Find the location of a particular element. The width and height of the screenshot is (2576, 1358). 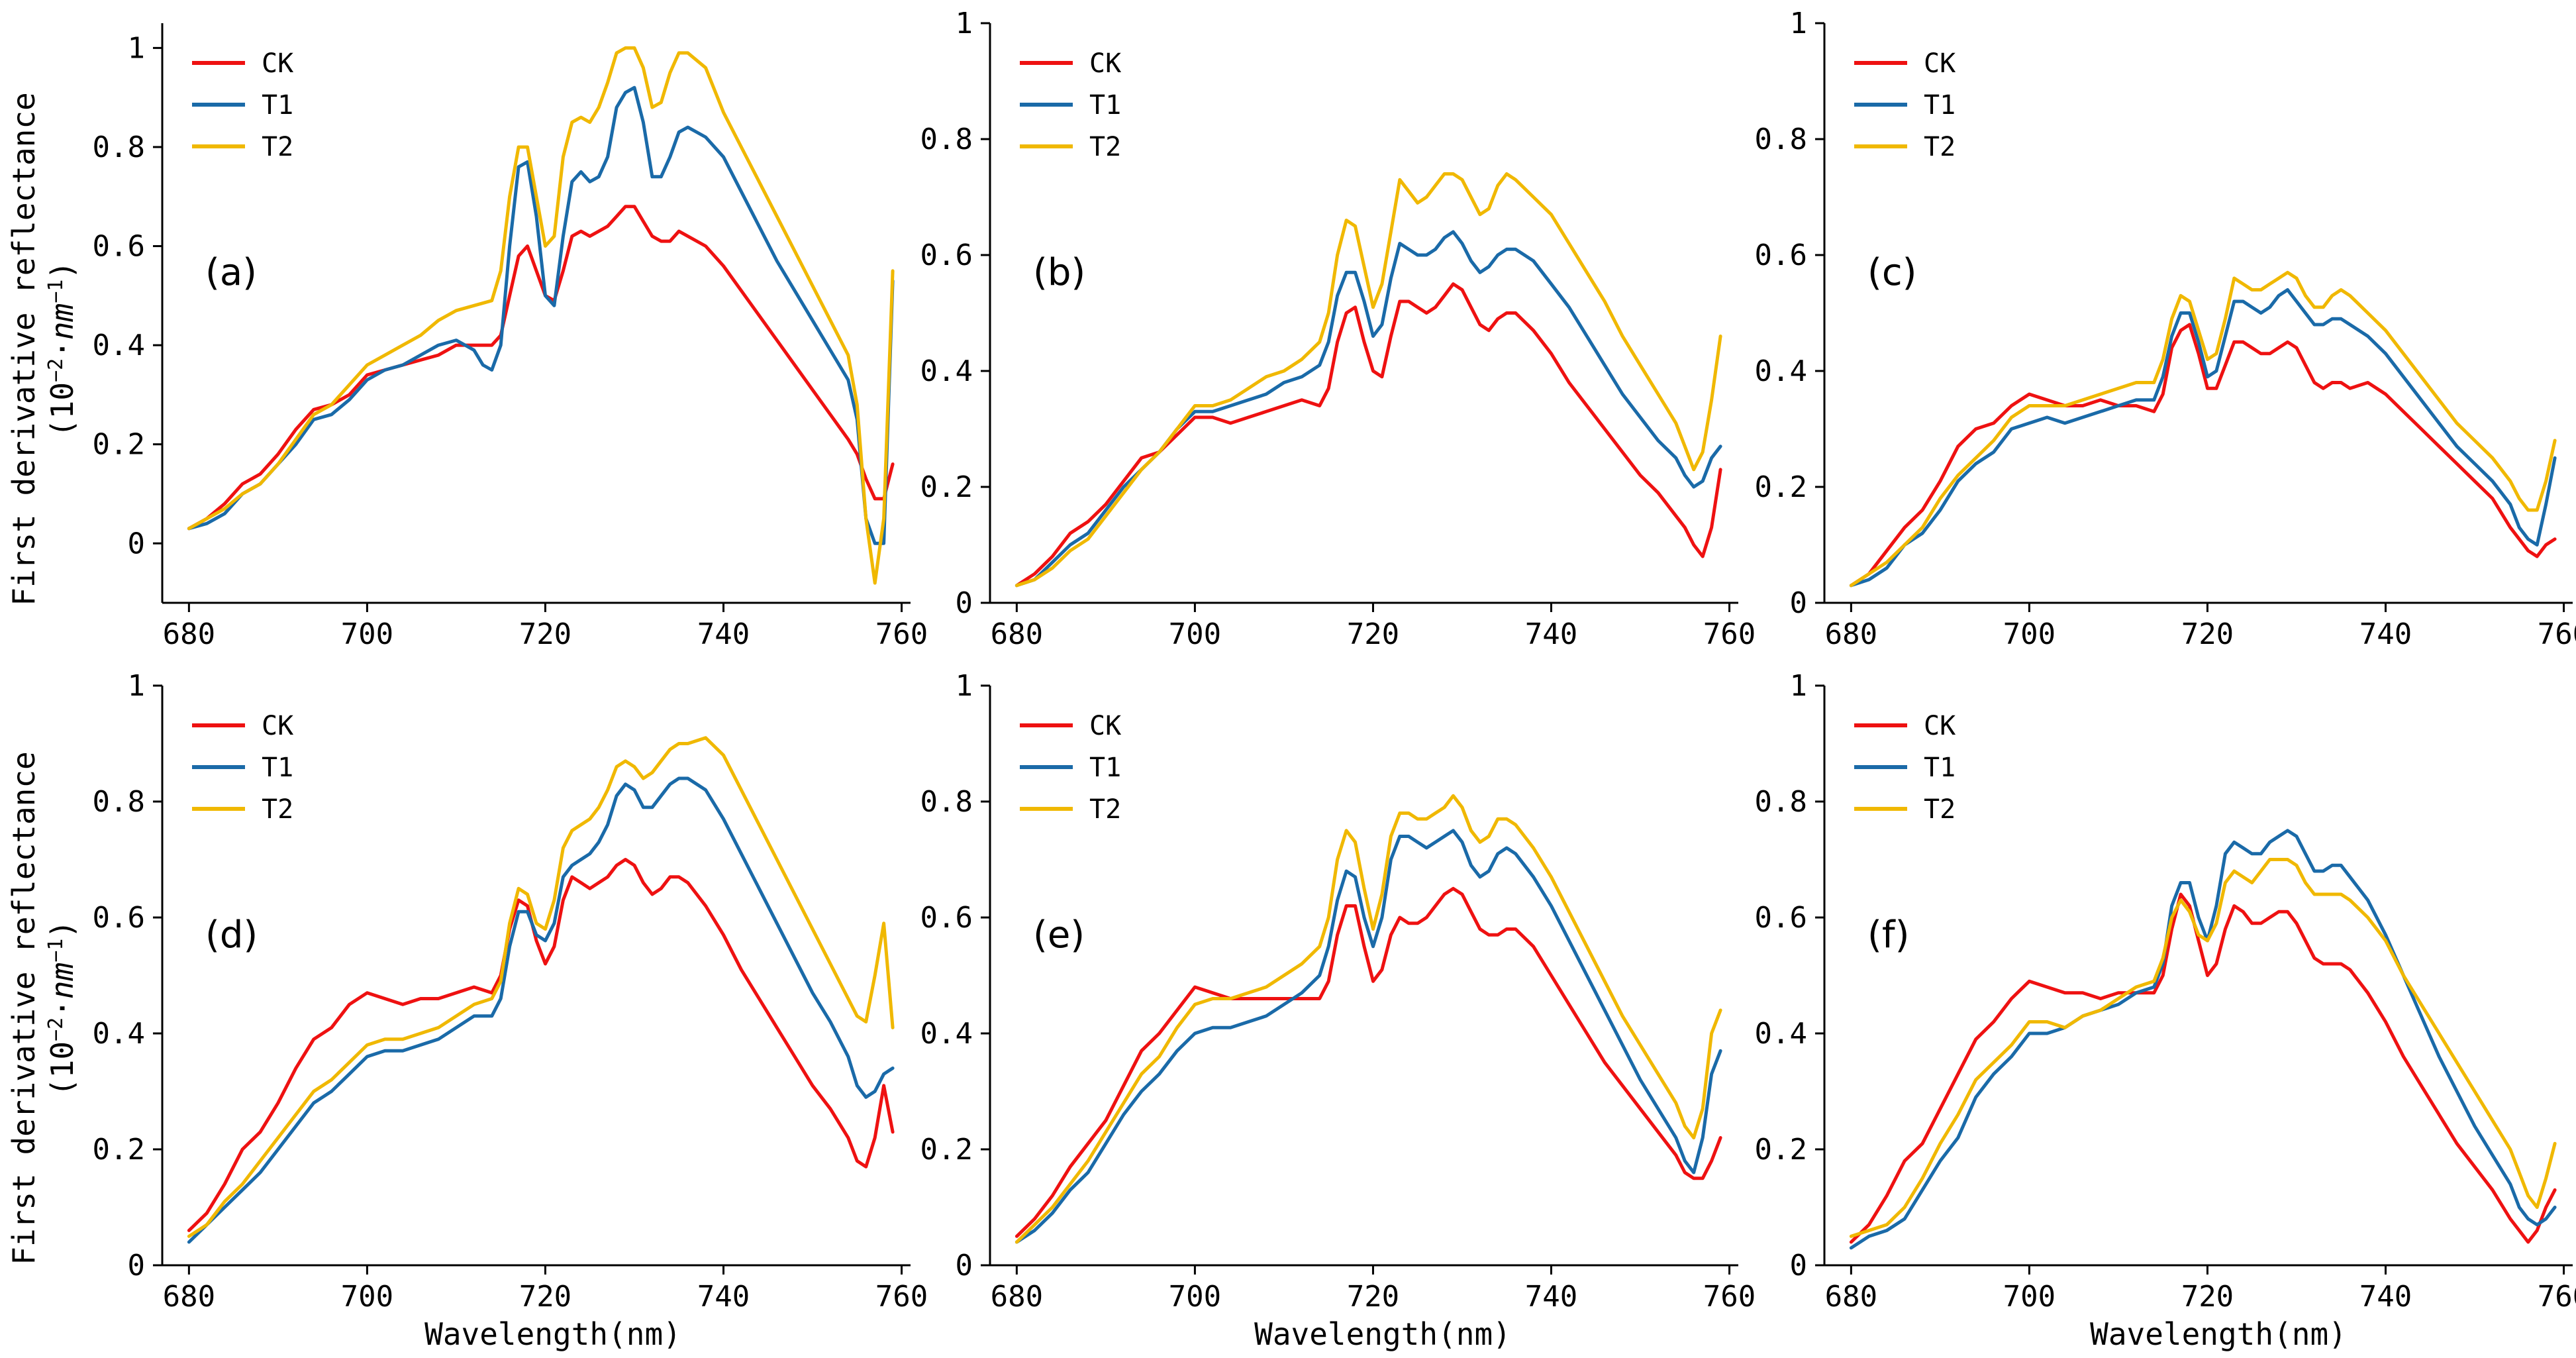

ylabel-top-line1: First derivative reflectance is located at coordinates (24, 348).